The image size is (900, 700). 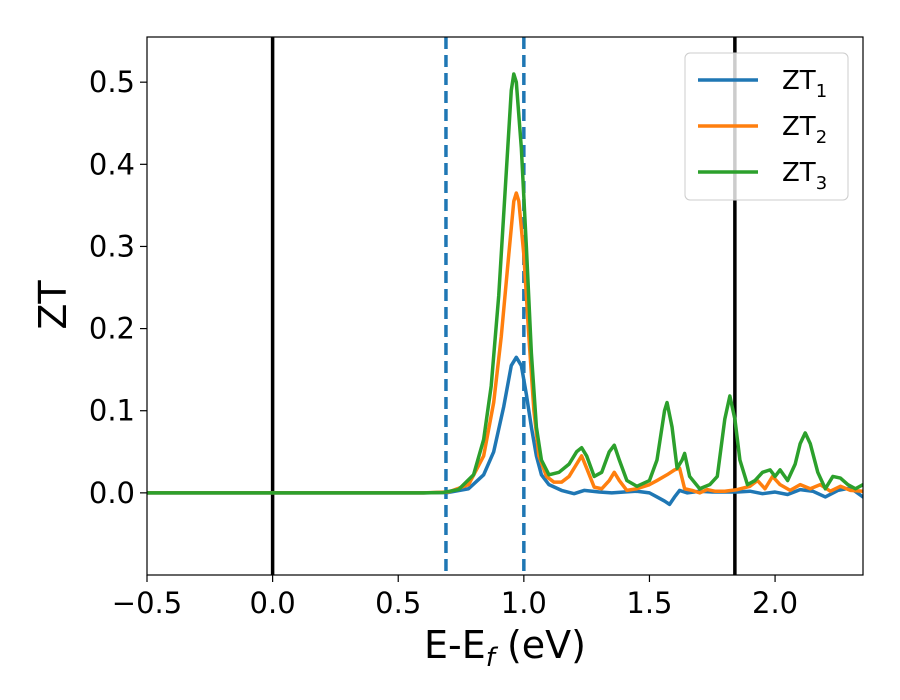 I want to click on x-axis-label-main: E-E, so click(x=455, y=645).